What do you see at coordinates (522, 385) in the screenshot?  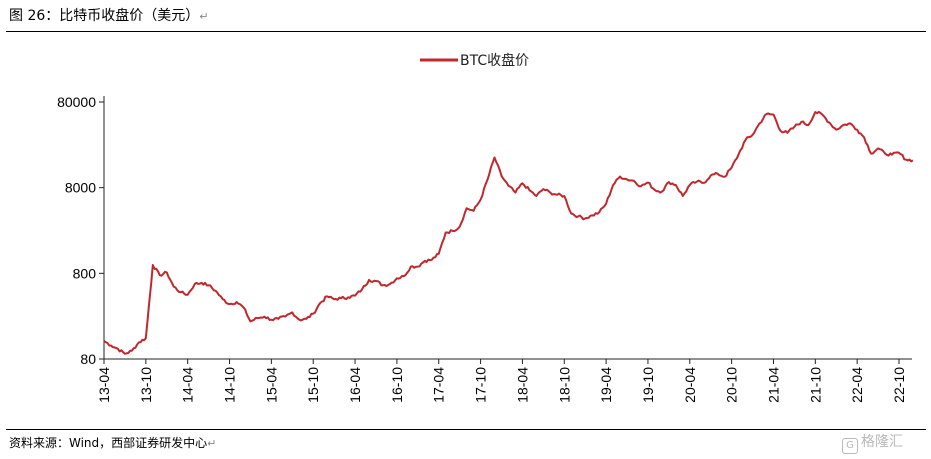 I see `x-tick-label: 18-04` at bounding box center [522, 385].